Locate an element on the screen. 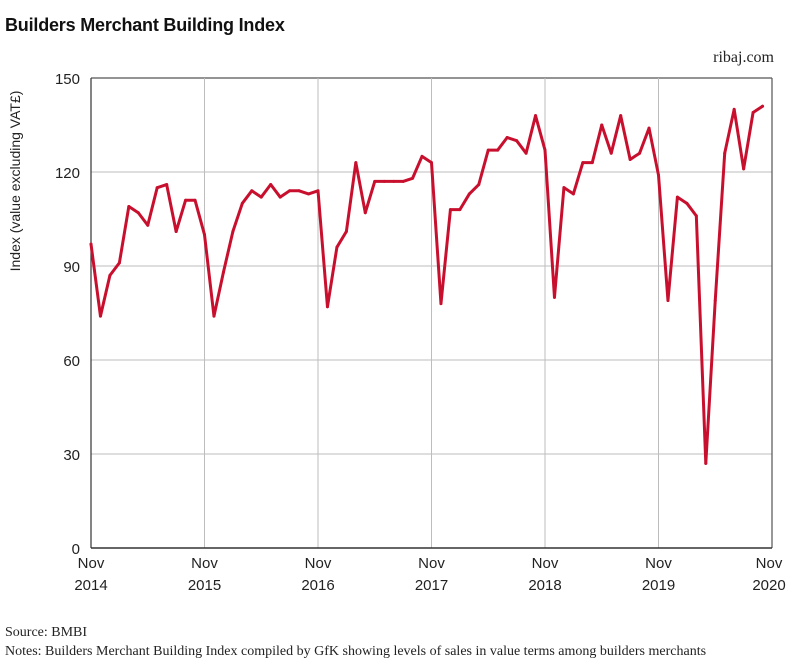  y-tick-labels: 0 30 60 90 120 150 is located at coordinates (67, 314).